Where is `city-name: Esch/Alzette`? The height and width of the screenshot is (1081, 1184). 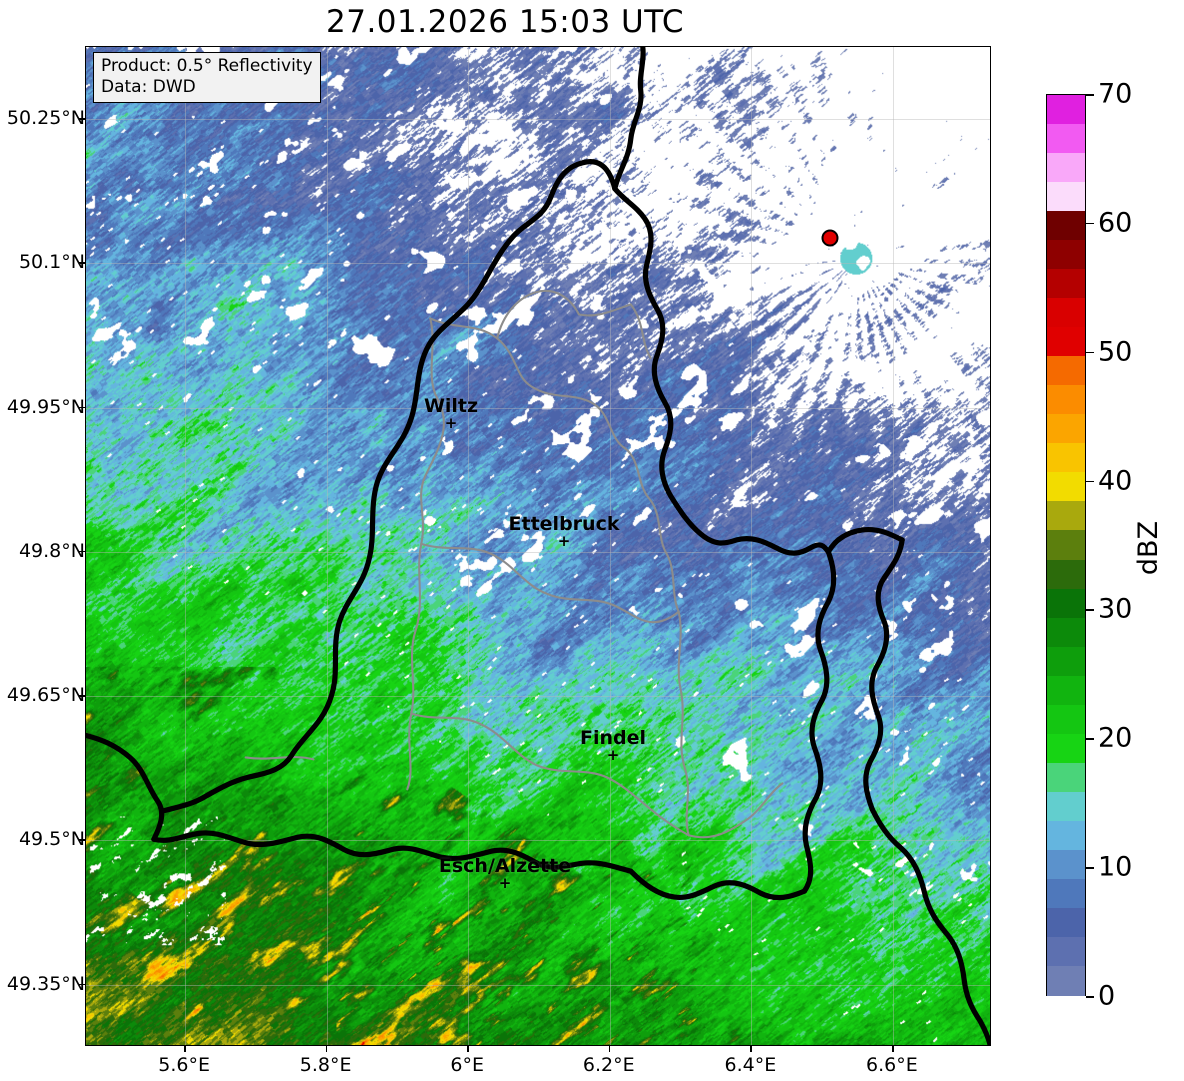
city-name: Esch/Alzette is located at coordinates (505, 866).